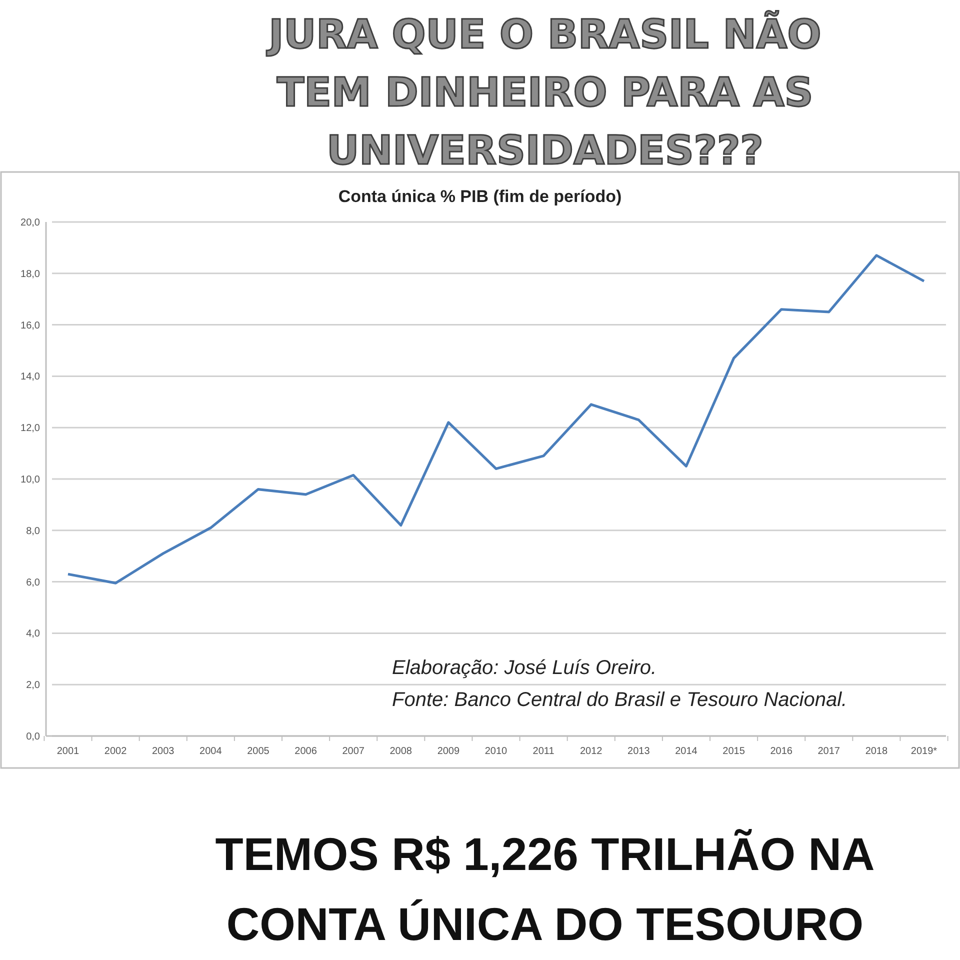  What do you see at coordinates (686, 751) in the screenshot?
I see `x-tick-label: 2014` at bounding box center [686, 751].